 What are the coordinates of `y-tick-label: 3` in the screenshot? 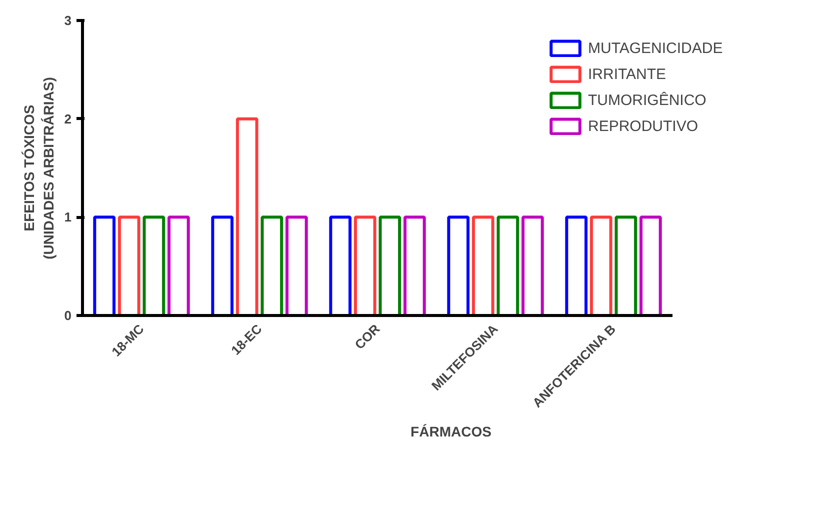 It's located at (68, 20).